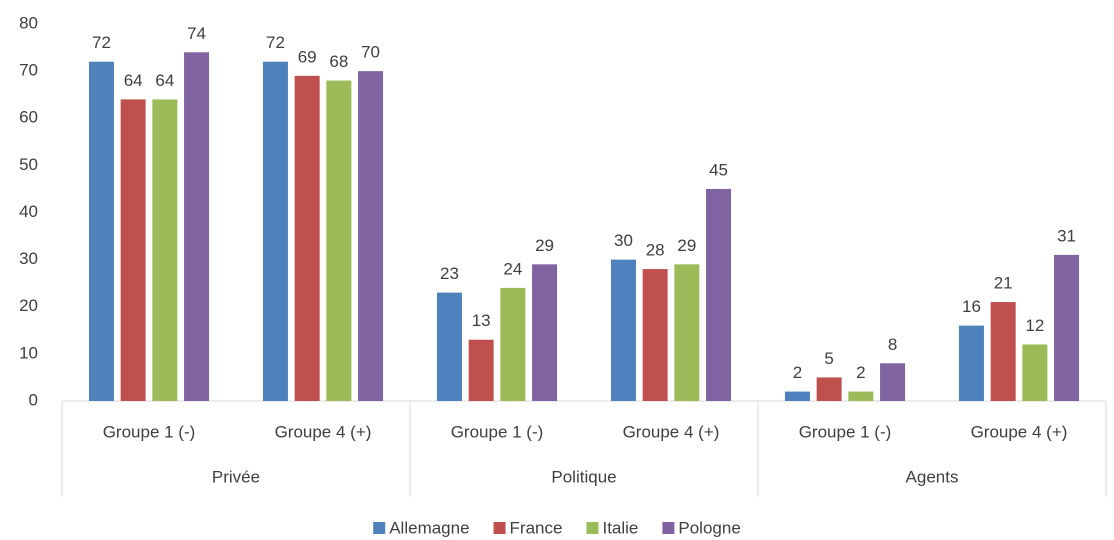 This screenshot has height=540, width=1114. Describe the element at coordinates (28, 211) in the screenshot. I see `y-tick-label: 40` at that location.